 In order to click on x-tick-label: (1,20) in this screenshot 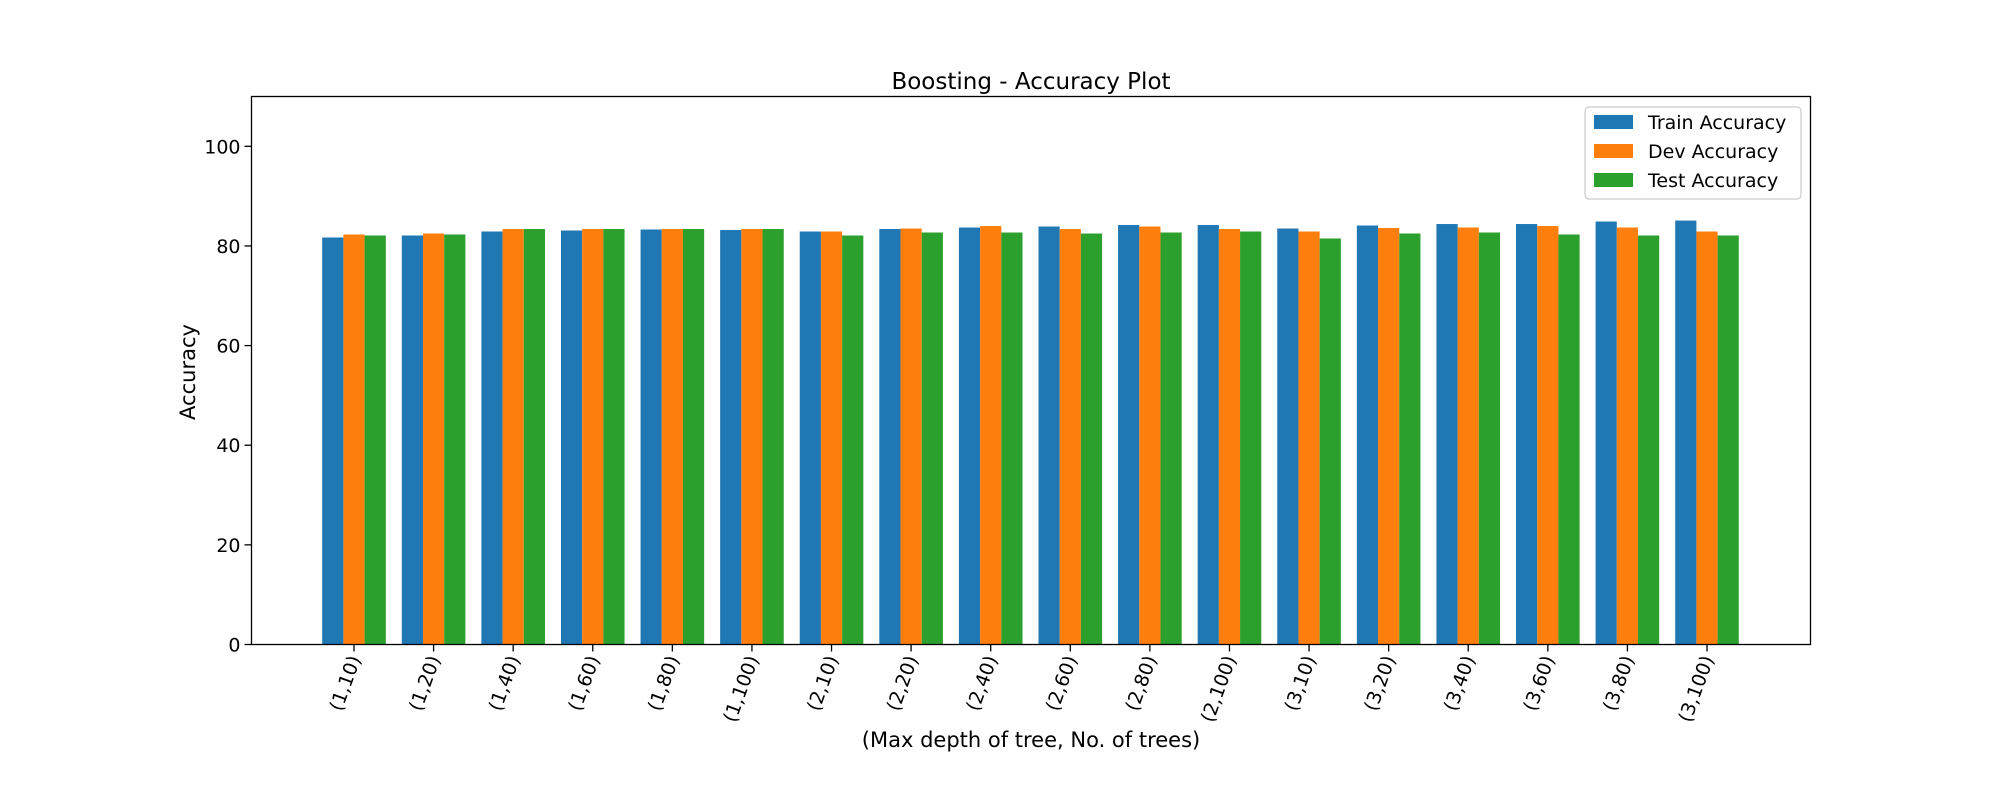, I will do `click(425, 683)`.